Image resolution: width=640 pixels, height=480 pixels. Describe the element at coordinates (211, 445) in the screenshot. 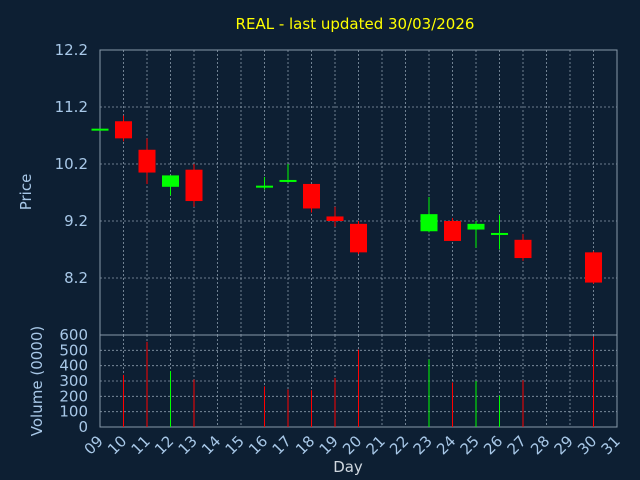

I see `x-tick-label: 14` at that location.